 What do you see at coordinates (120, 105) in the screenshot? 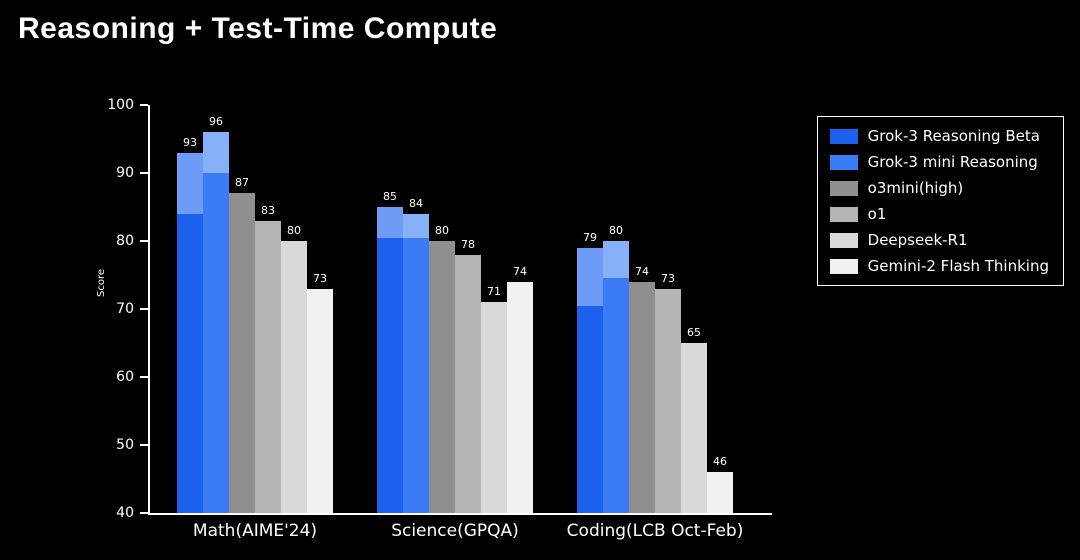
I see `y-tick-label: 100` at bounding box center [120, 105].